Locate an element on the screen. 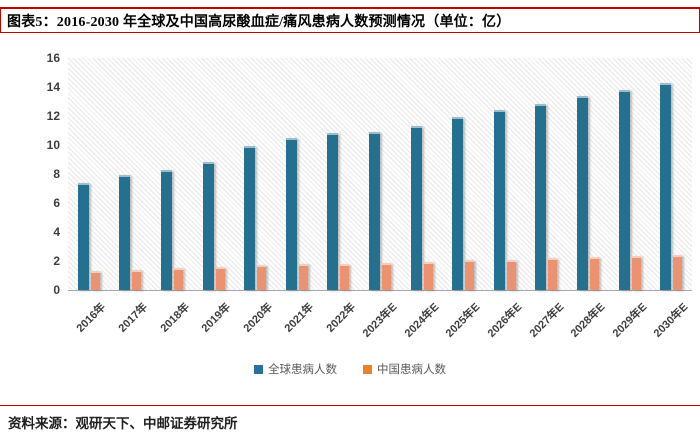  x-axis-slot: 2026年E is located at coordinates (505, 319).